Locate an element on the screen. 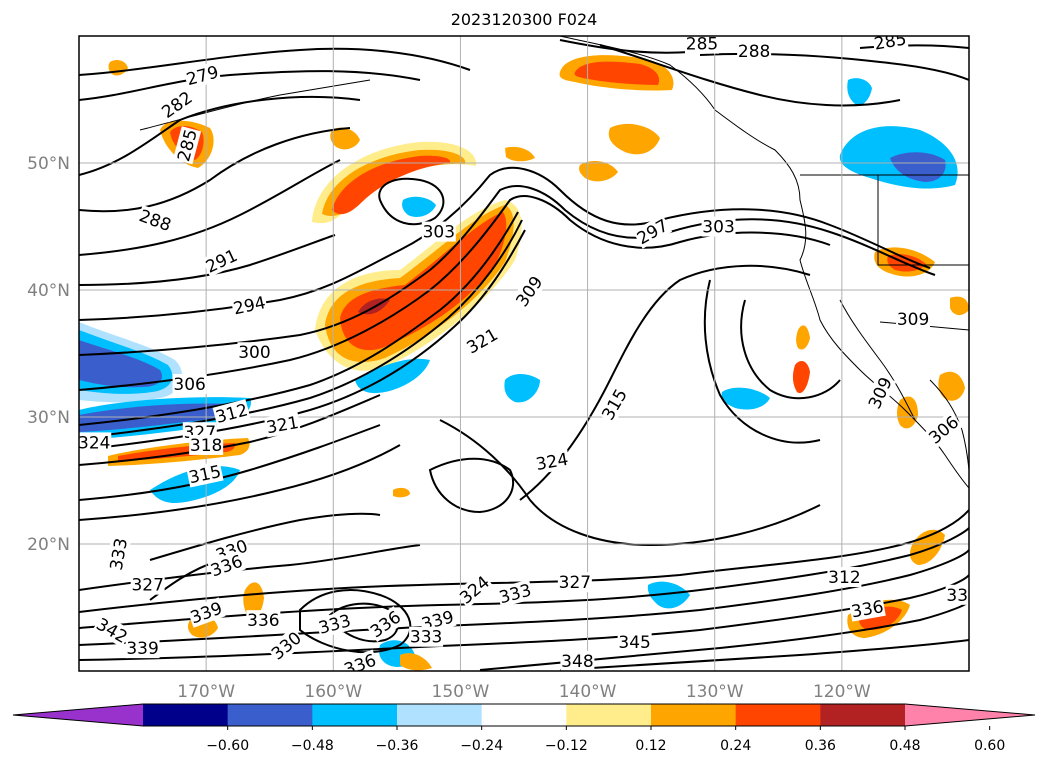 The image size is (1047, 765). contour-label-text: 339 is located at coordinates (142, 649).